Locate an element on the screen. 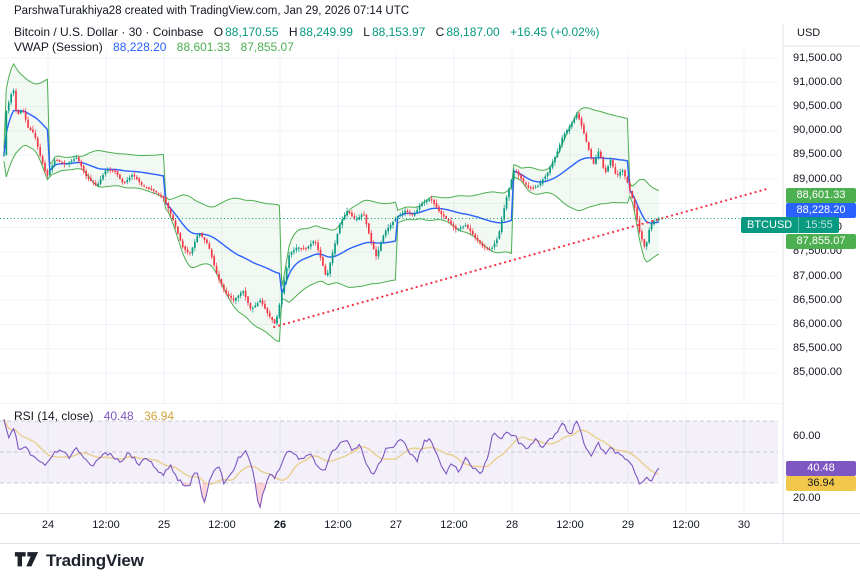  rsi-value: 40.48 is located at coordinates (118, 416).